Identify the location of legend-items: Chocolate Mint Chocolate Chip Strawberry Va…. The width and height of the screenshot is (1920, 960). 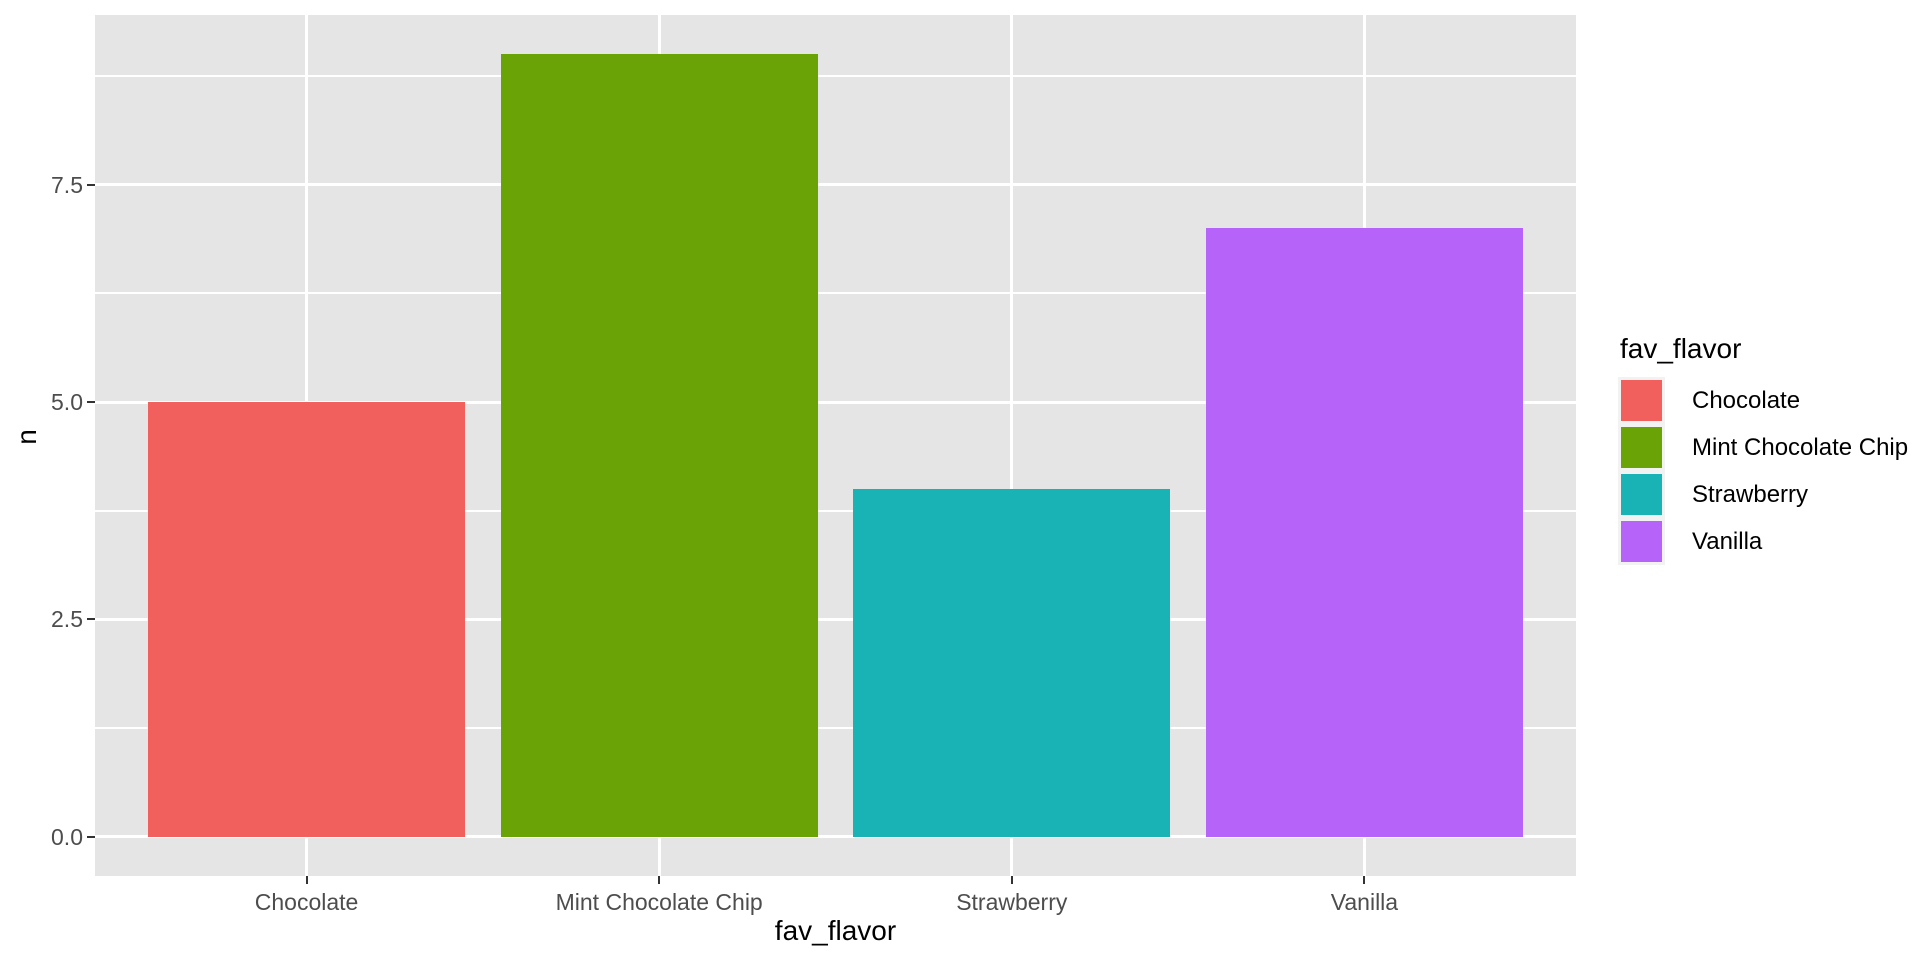
(1768, 471).